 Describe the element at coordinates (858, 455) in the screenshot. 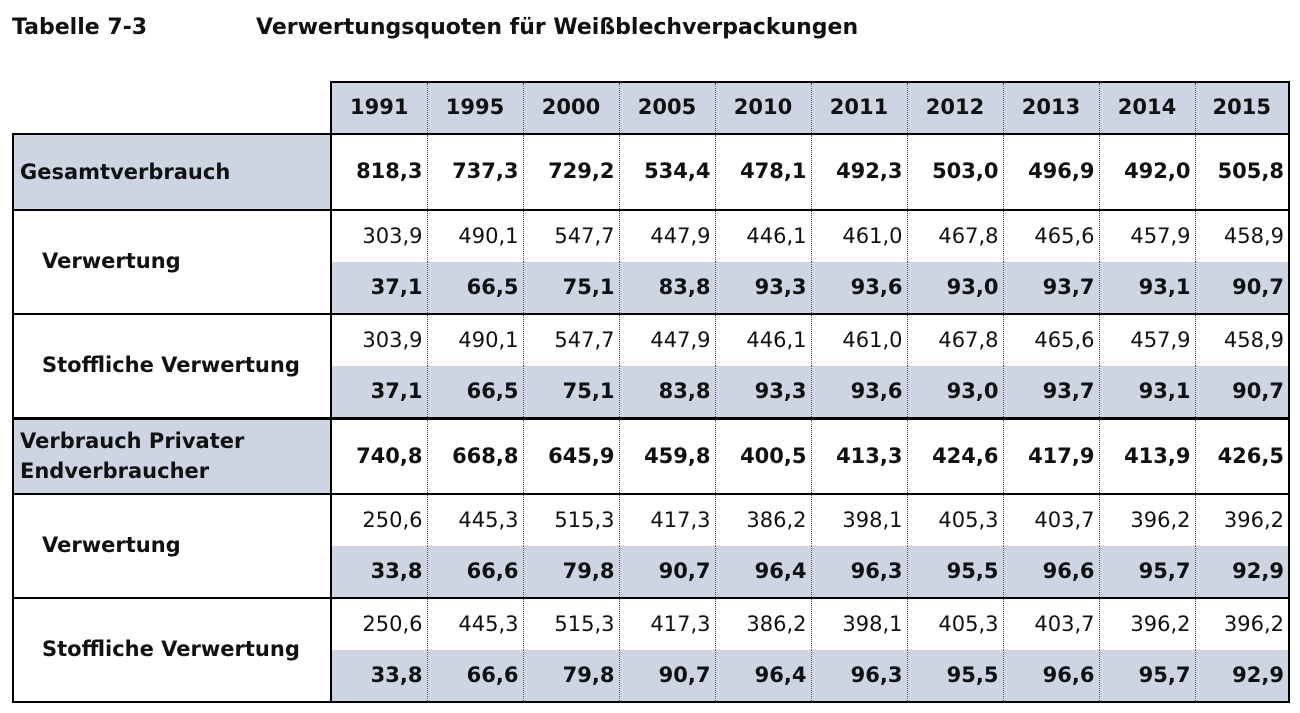

I see `total-value-cell: 413,3` at that location.